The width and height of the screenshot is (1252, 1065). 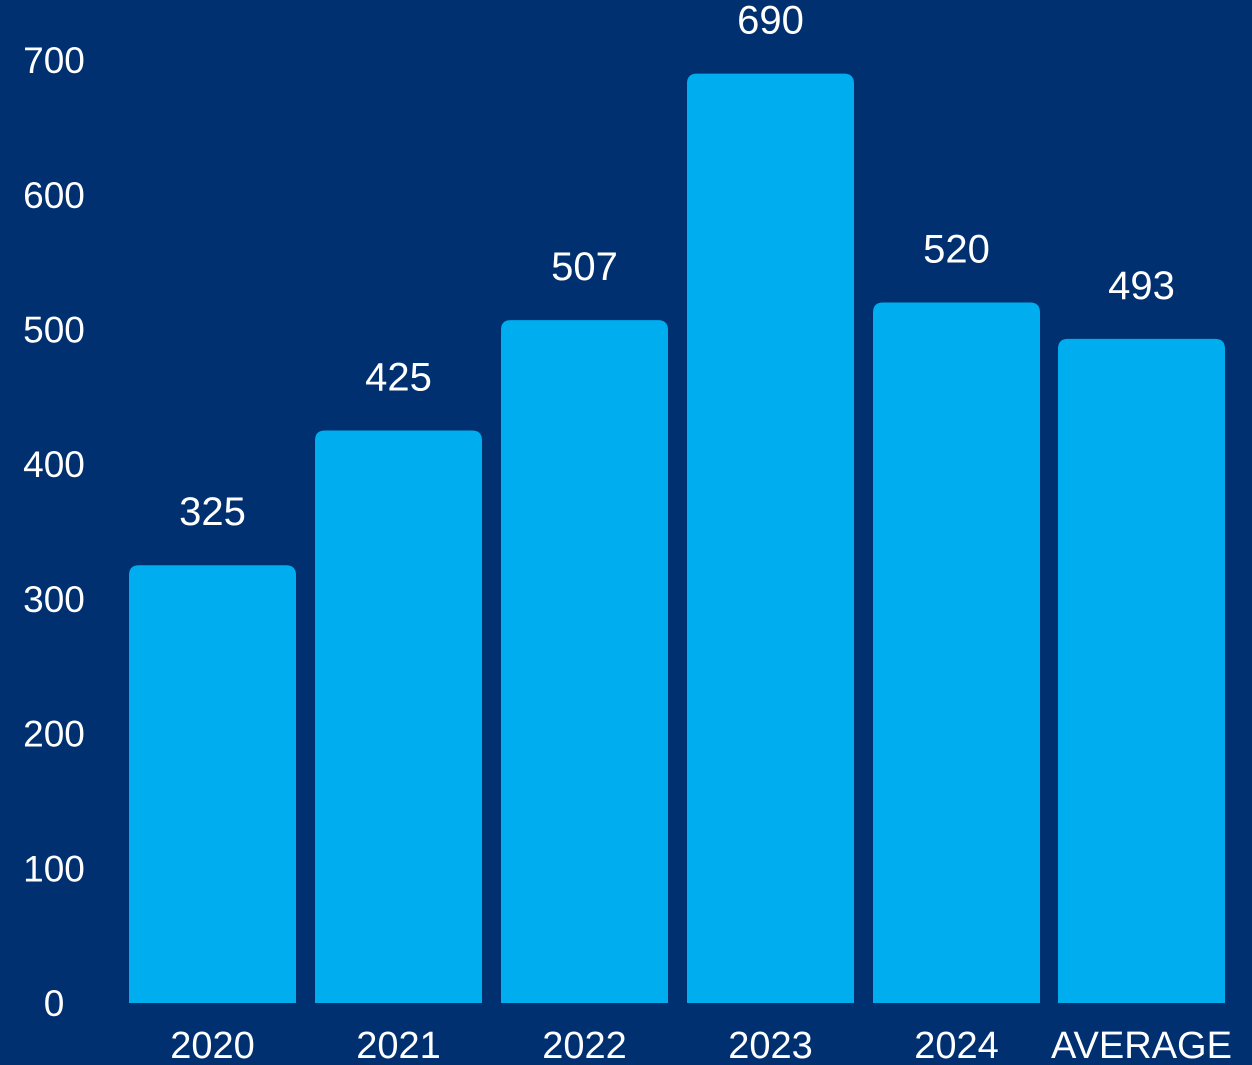 What do you see at coordinates (1141, 671) in the screenshot?
I see `bar-average` at bounding box center [1141, 671].